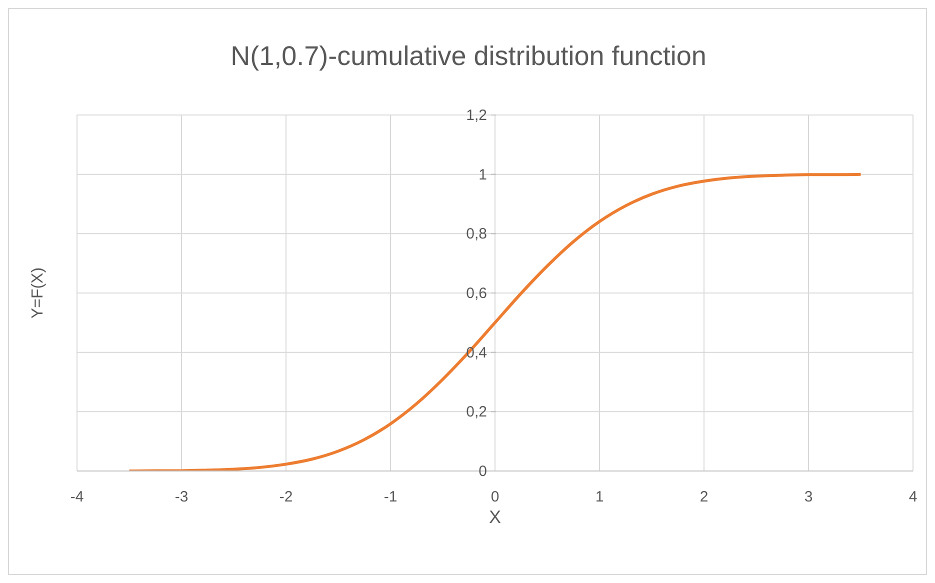  Describe the element at coordinates (704, 497) in the screenshot. I see `x-tick-label: 2` at that location.